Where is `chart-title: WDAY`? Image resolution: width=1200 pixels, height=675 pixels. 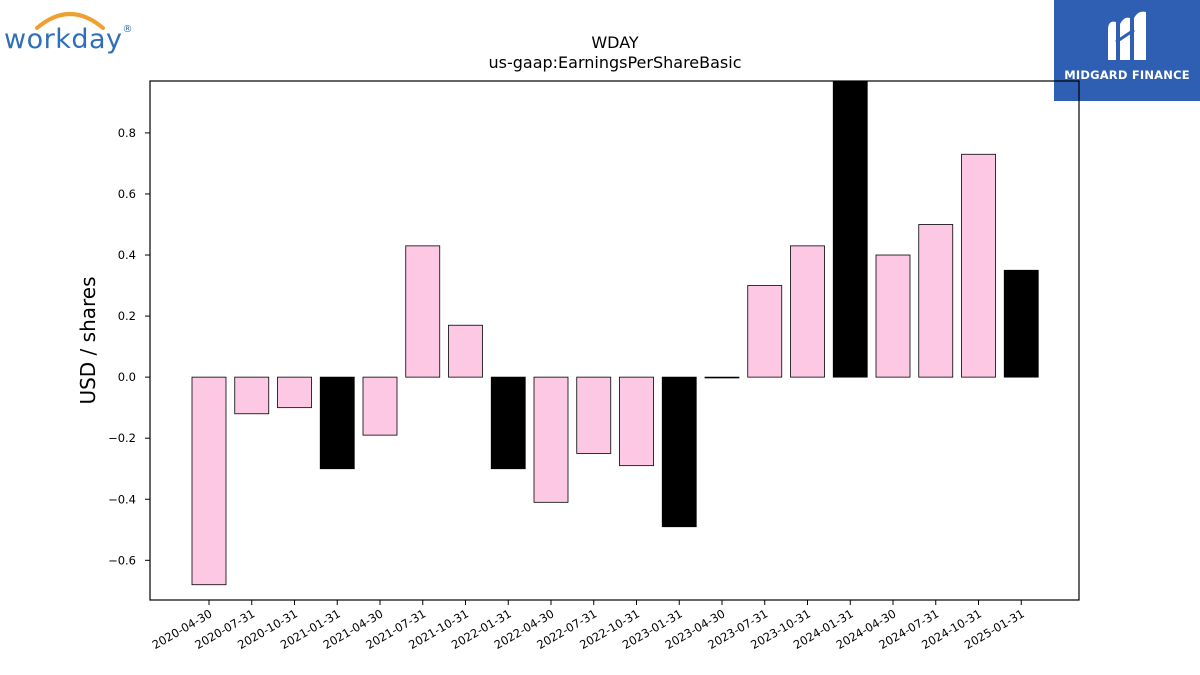
chart-title: WDAY is located at coordinates (615, 42).